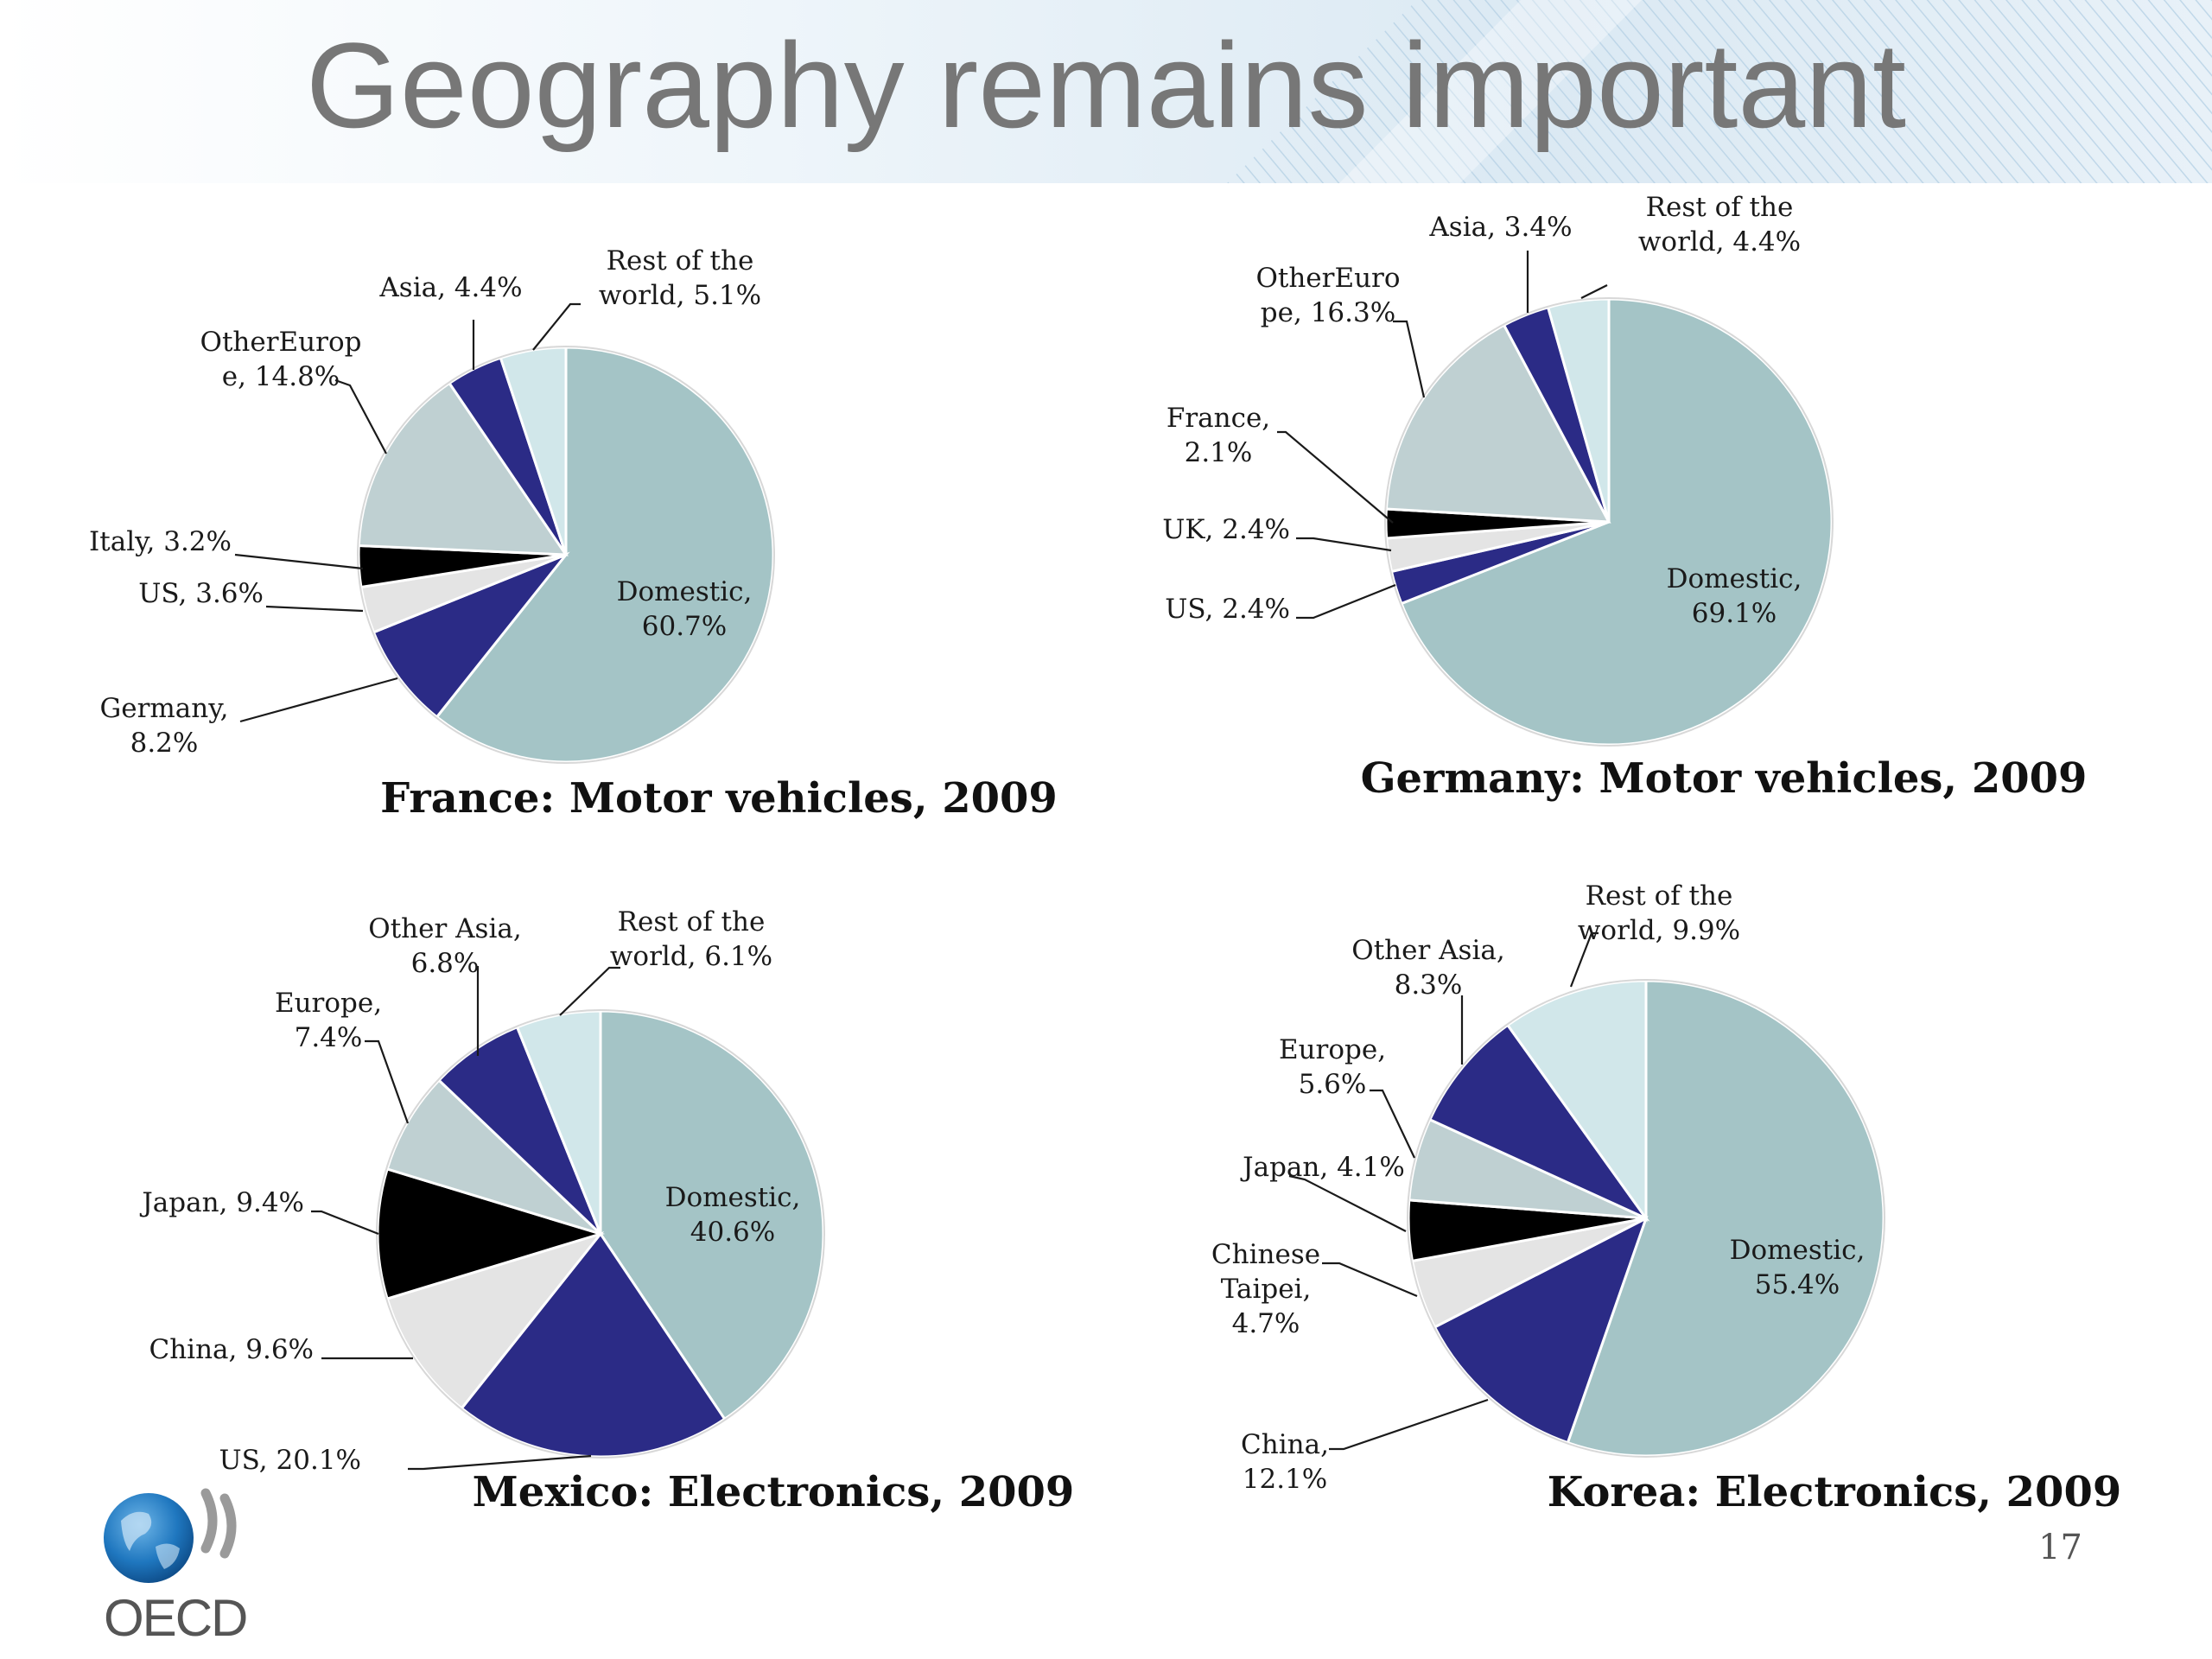 This screenshot has height=1659, width=2212. What do you see at coordinates (1429, 985) in the screenshot?
I see `data-label-line: 8.3%` at bounding box center [1429, 985].